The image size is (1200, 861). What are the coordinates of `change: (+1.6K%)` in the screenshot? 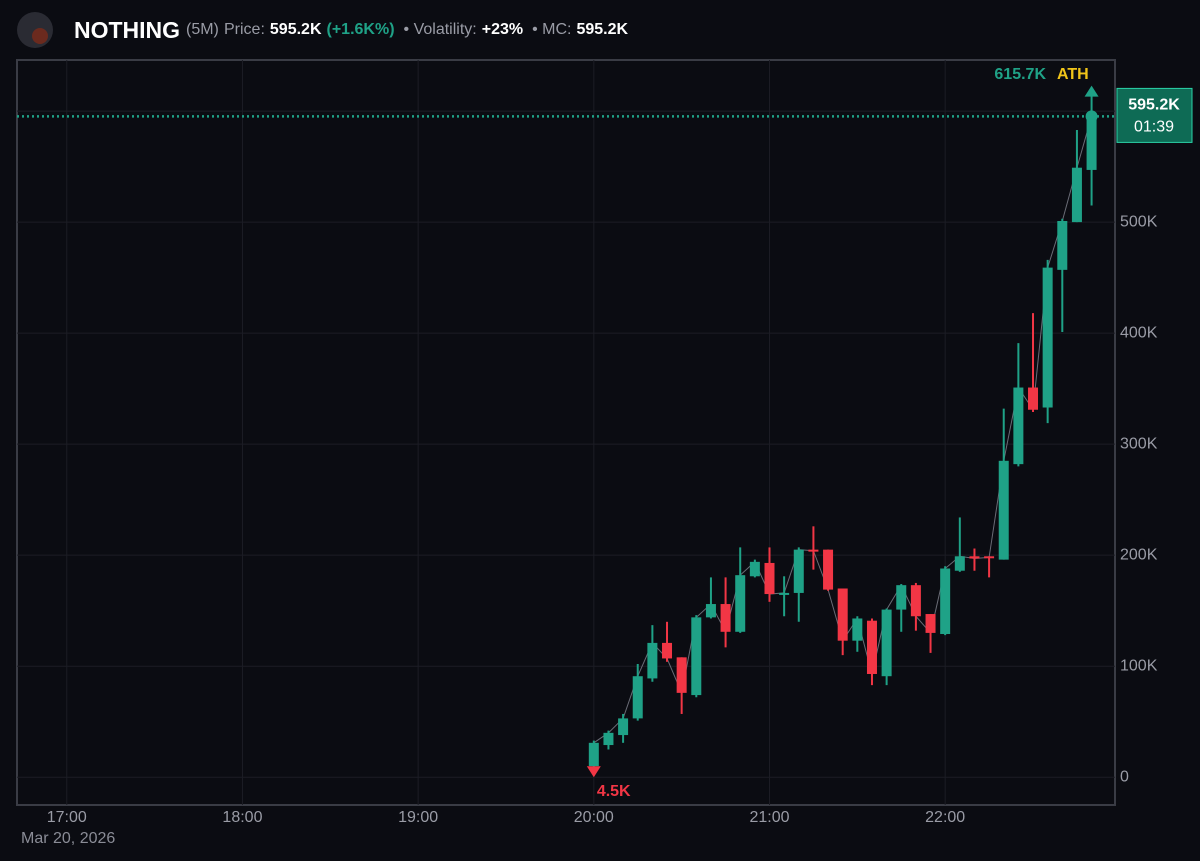 It's located at (360, 29).